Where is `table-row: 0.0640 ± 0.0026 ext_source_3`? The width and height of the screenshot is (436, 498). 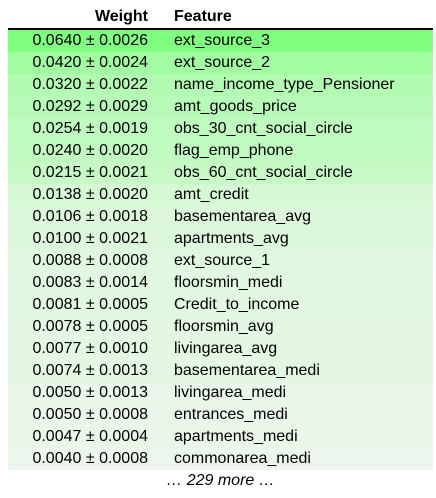
table-row: 0.0640 ± 0.0026 ext_source_3 is located at coordinates (220, 40).